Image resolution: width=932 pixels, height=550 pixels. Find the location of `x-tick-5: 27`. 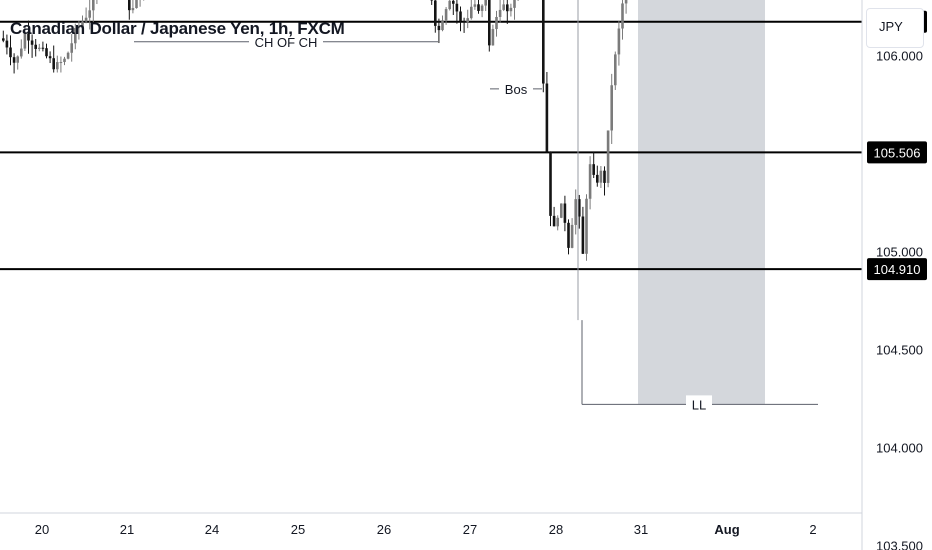

x-tick-5: 27 is located at coordinates (470, 529).